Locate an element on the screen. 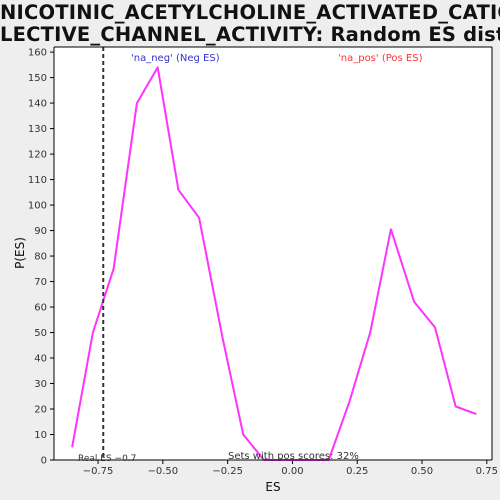 Image resolution: width=500 pixels, height=500 pixels. y-tick-label: 0 is located at coordinates (44, 461).